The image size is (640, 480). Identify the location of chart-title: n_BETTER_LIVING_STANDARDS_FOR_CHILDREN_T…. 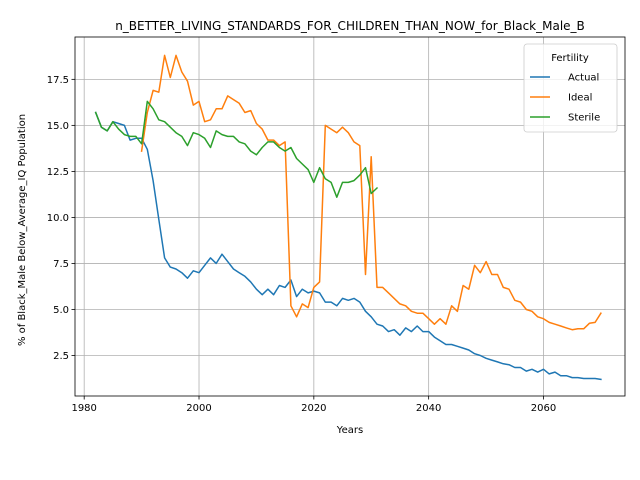
(350, 26).